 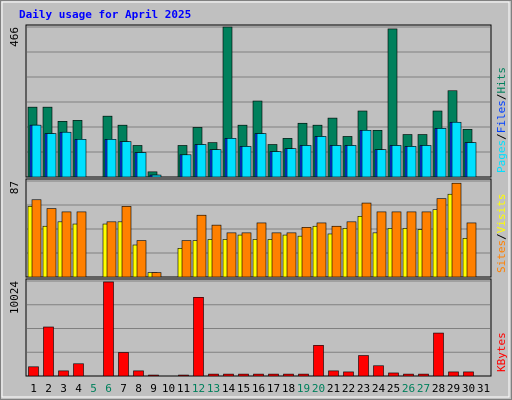 I want to click on x-tick-label: 24, so click(x=379, y=388).